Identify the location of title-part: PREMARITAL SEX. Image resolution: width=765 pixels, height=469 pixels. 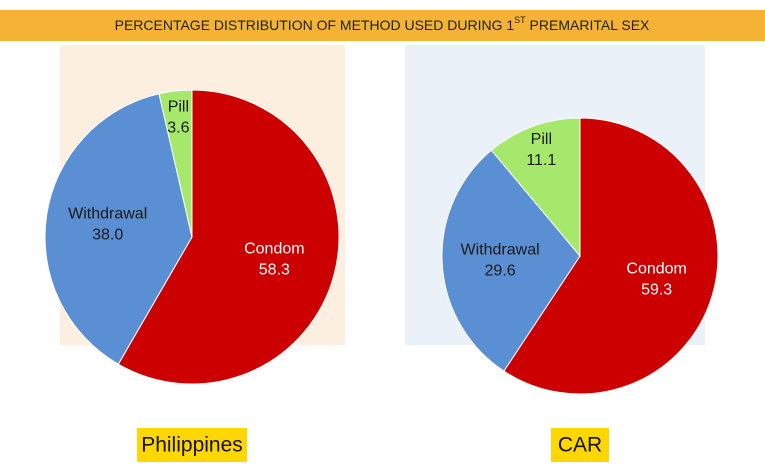
(588, 25).